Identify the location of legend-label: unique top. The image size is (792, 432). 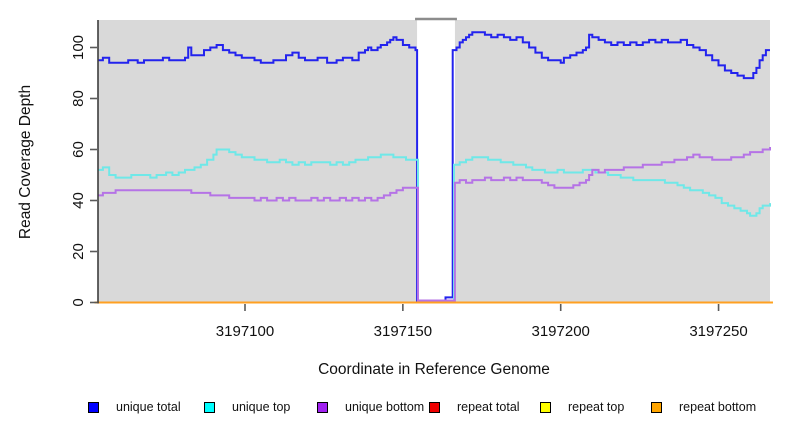
(261, 407).